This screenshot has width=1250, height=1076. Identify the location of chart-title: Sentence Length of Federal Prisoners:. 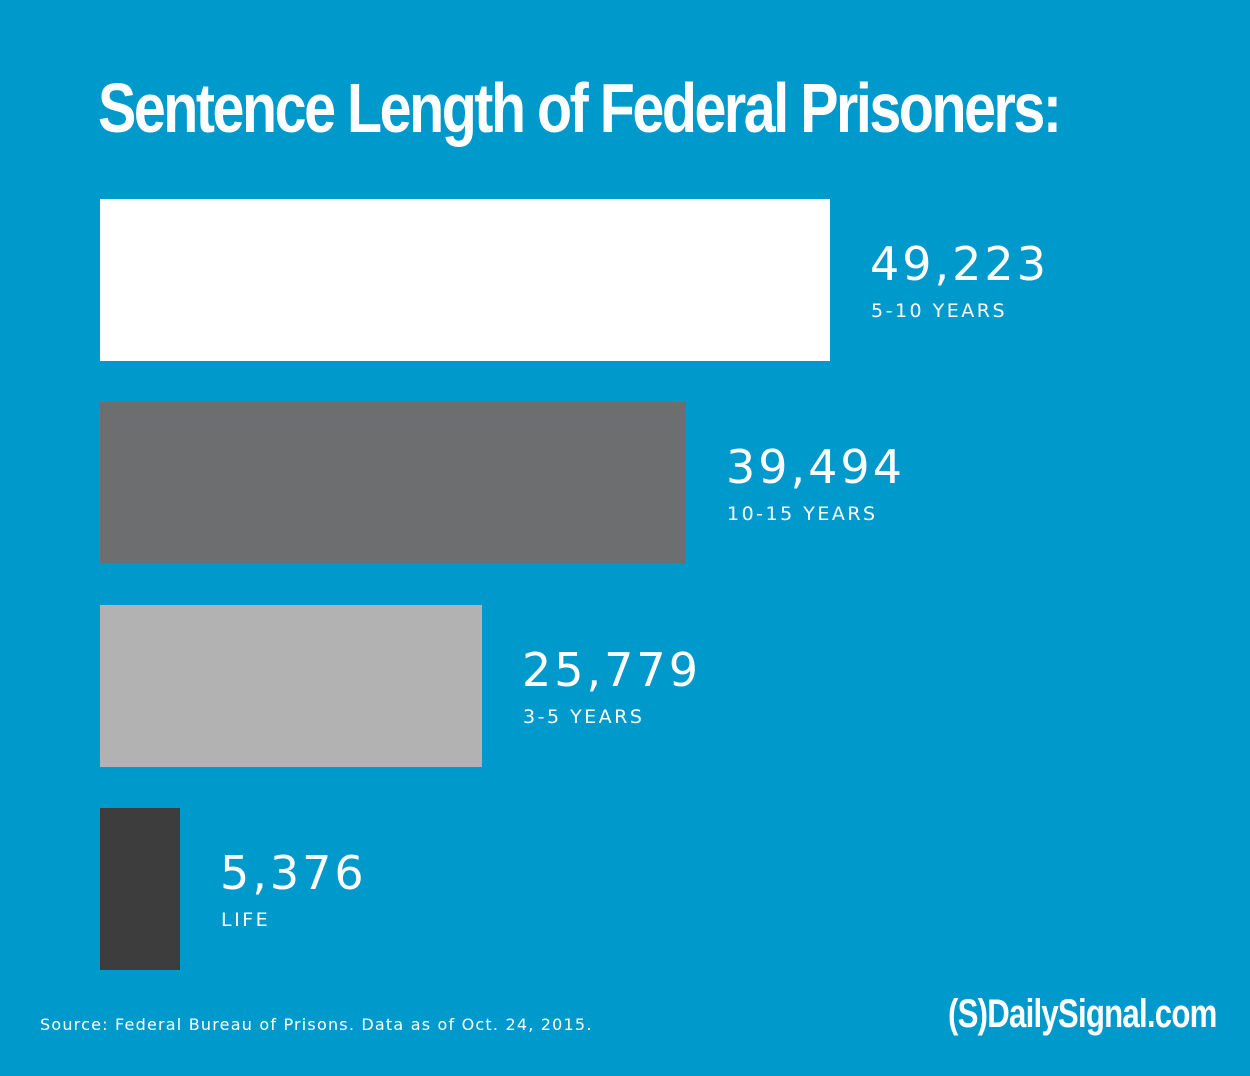
(580, 108).